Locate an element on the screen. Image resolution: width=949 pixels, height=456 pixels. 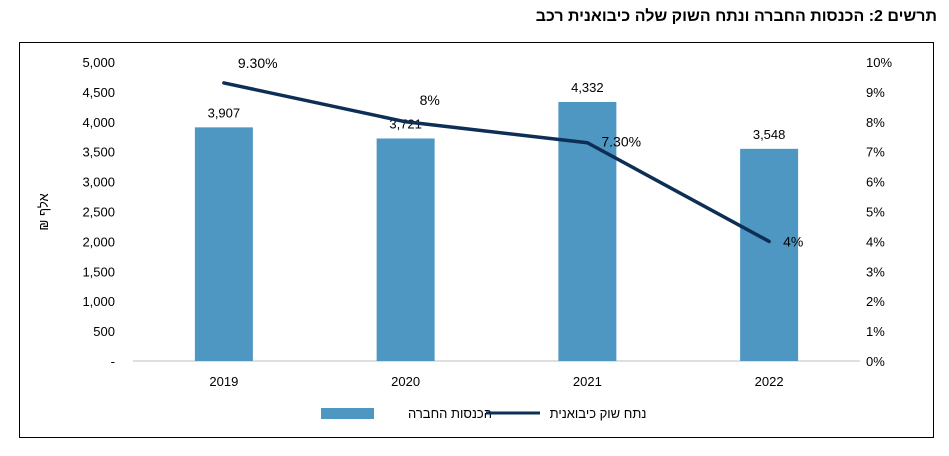
legend: הכנסות החברה נתח שוק כיבואנית is located at coordinates (483, 413).